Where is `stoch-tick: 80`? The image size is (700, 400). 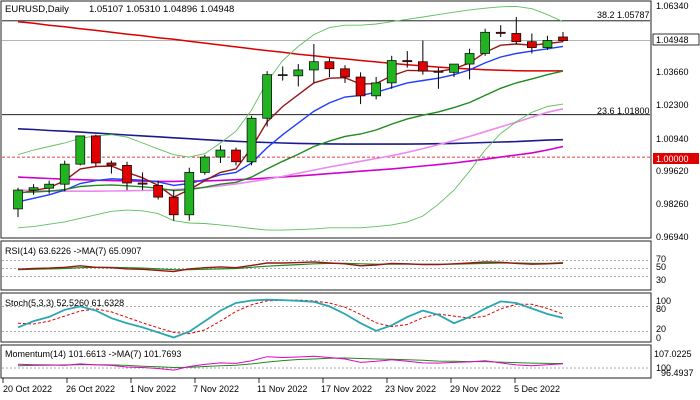 stoch-tick: 80 is located at coordinates (661, 309).